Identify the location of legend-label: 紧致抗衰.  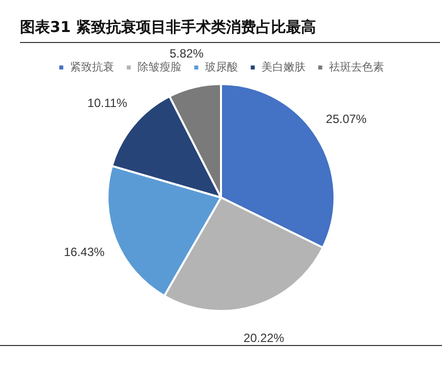
(92, 67).